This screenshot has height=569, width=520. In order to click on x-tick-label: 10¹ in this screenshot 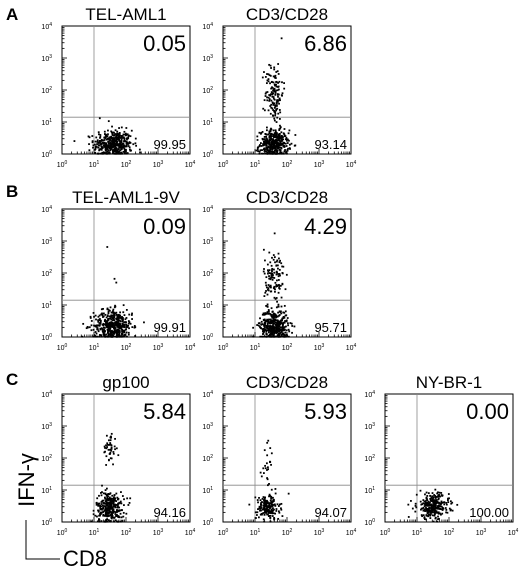, I will do `click(94, 532)`.